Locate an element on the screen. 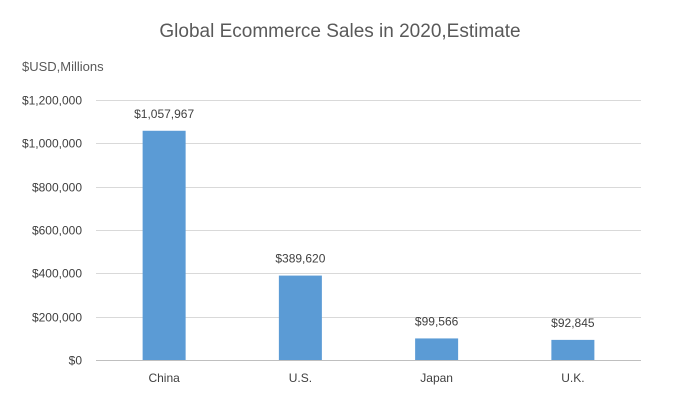 The height and width of the screenshot is (408, 681). data-label: $389,620 is located at coordinates (300, 259).